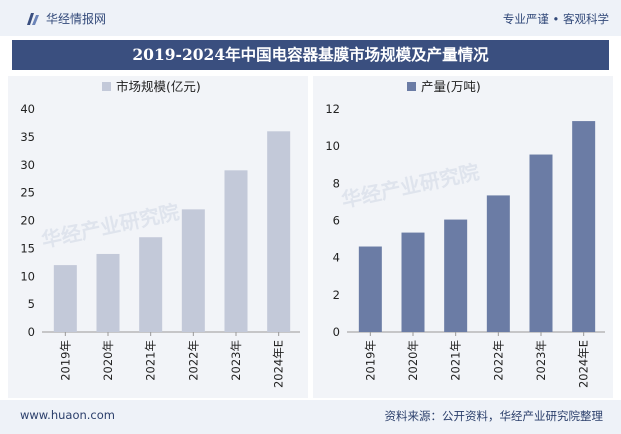  What do you see at coordinates (27, 165) in the screenshot?
I see `market-size-ytick-label: 30` at bounding box center [27, 165].